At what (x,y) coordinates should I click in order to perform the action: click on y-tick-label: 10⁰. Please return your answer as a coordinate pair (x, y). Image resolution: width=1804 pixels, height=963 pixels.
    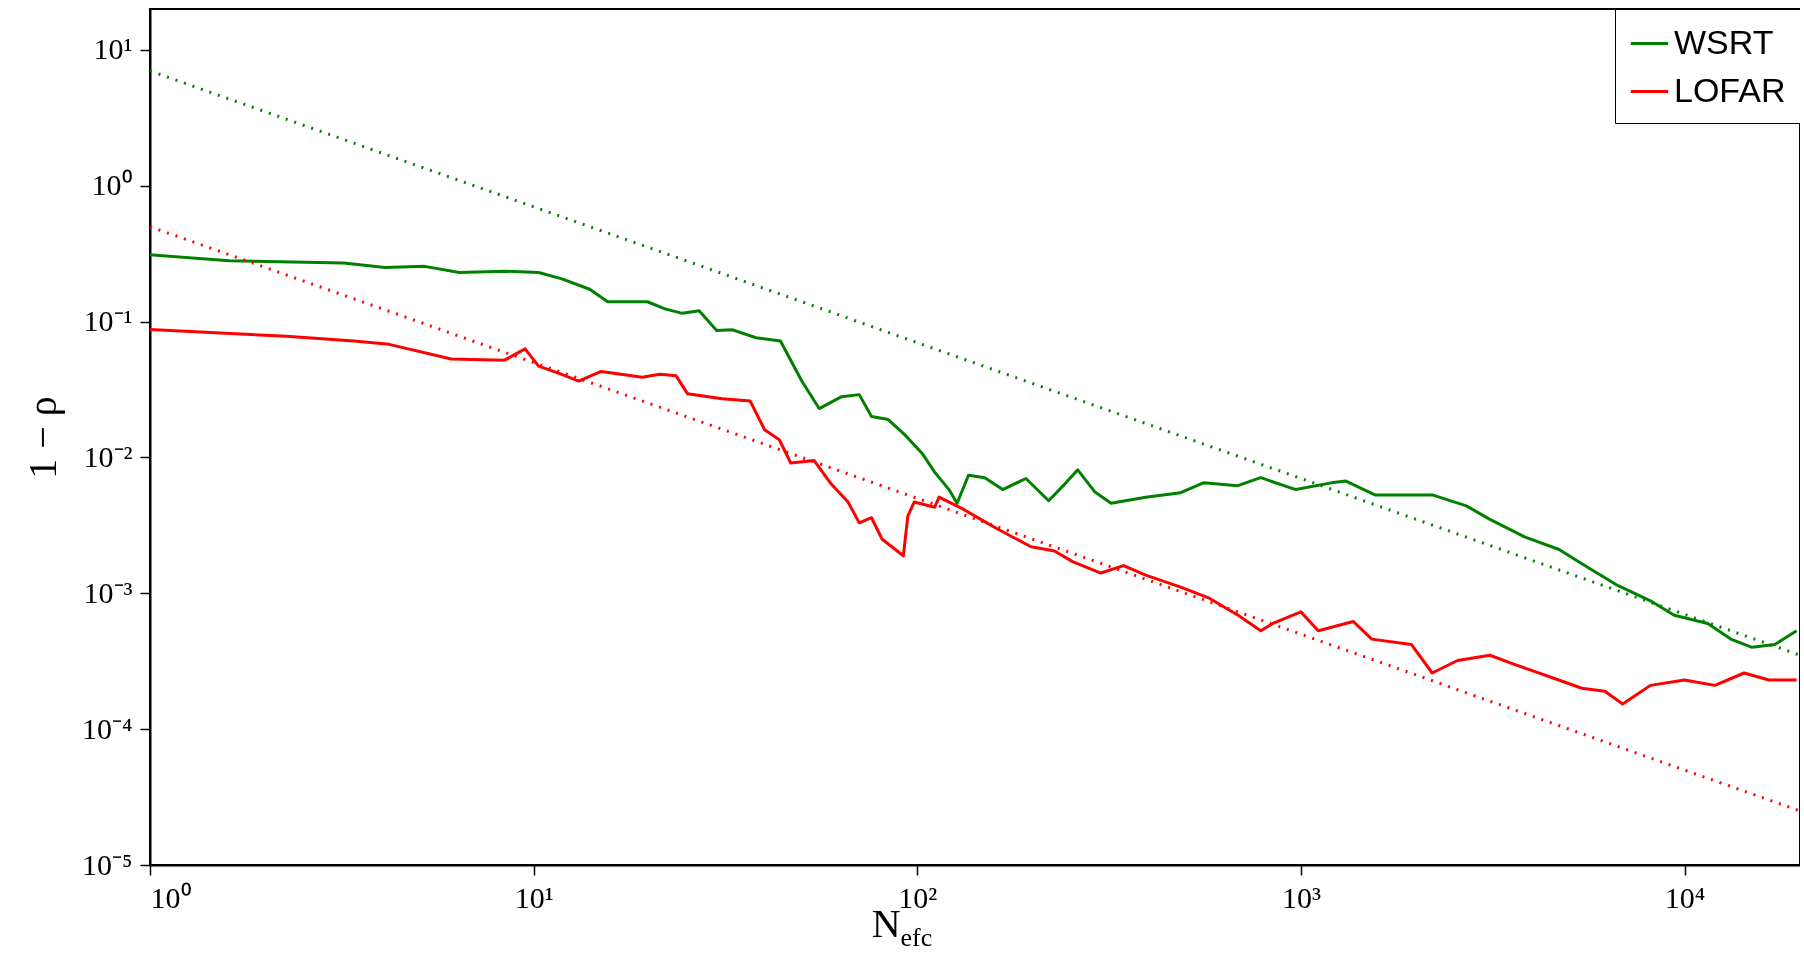
    Looking at the image, I should click on (112, 185).